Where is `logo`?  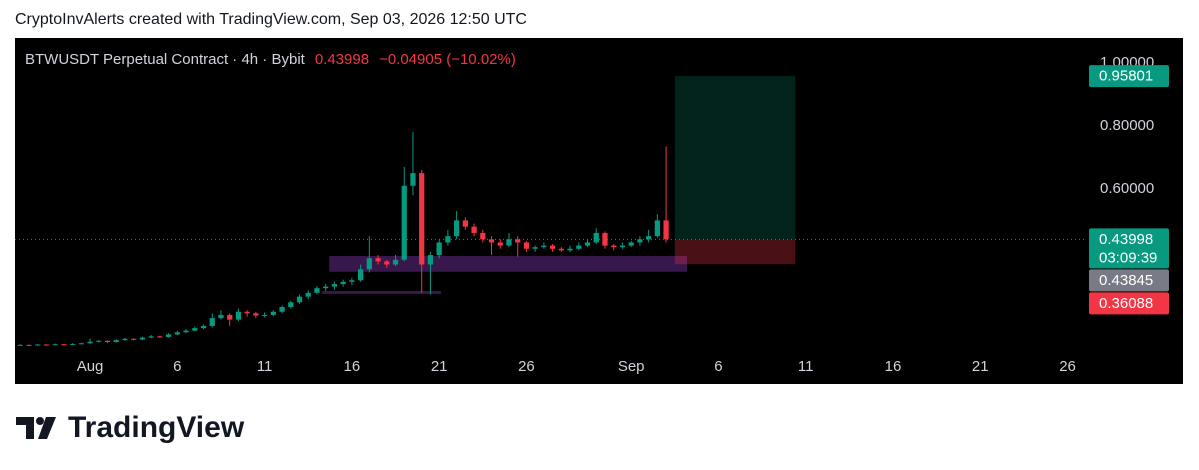
logo is located at coordinates (36, 428).